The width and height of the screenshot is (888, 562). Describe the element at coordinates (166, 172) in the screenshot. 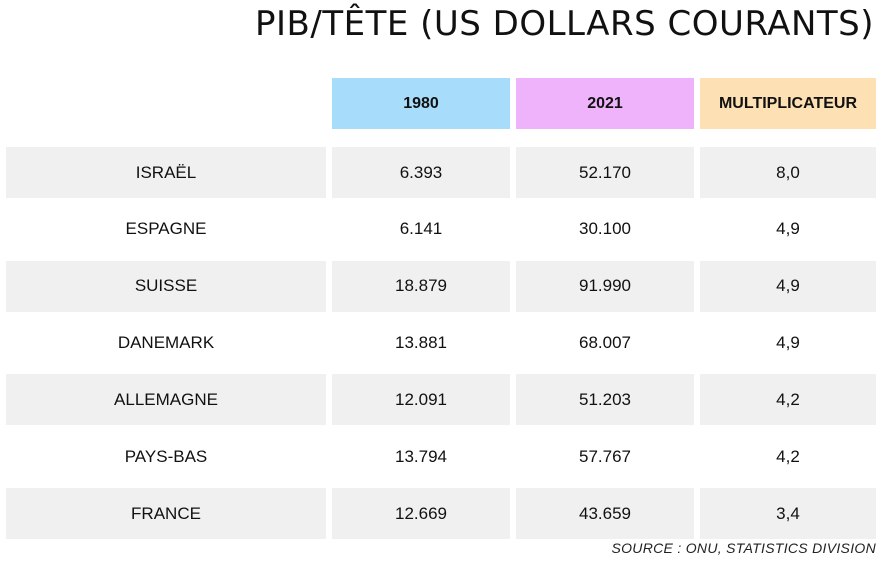

I see `table-cell-country: ISRAËL` at that location.